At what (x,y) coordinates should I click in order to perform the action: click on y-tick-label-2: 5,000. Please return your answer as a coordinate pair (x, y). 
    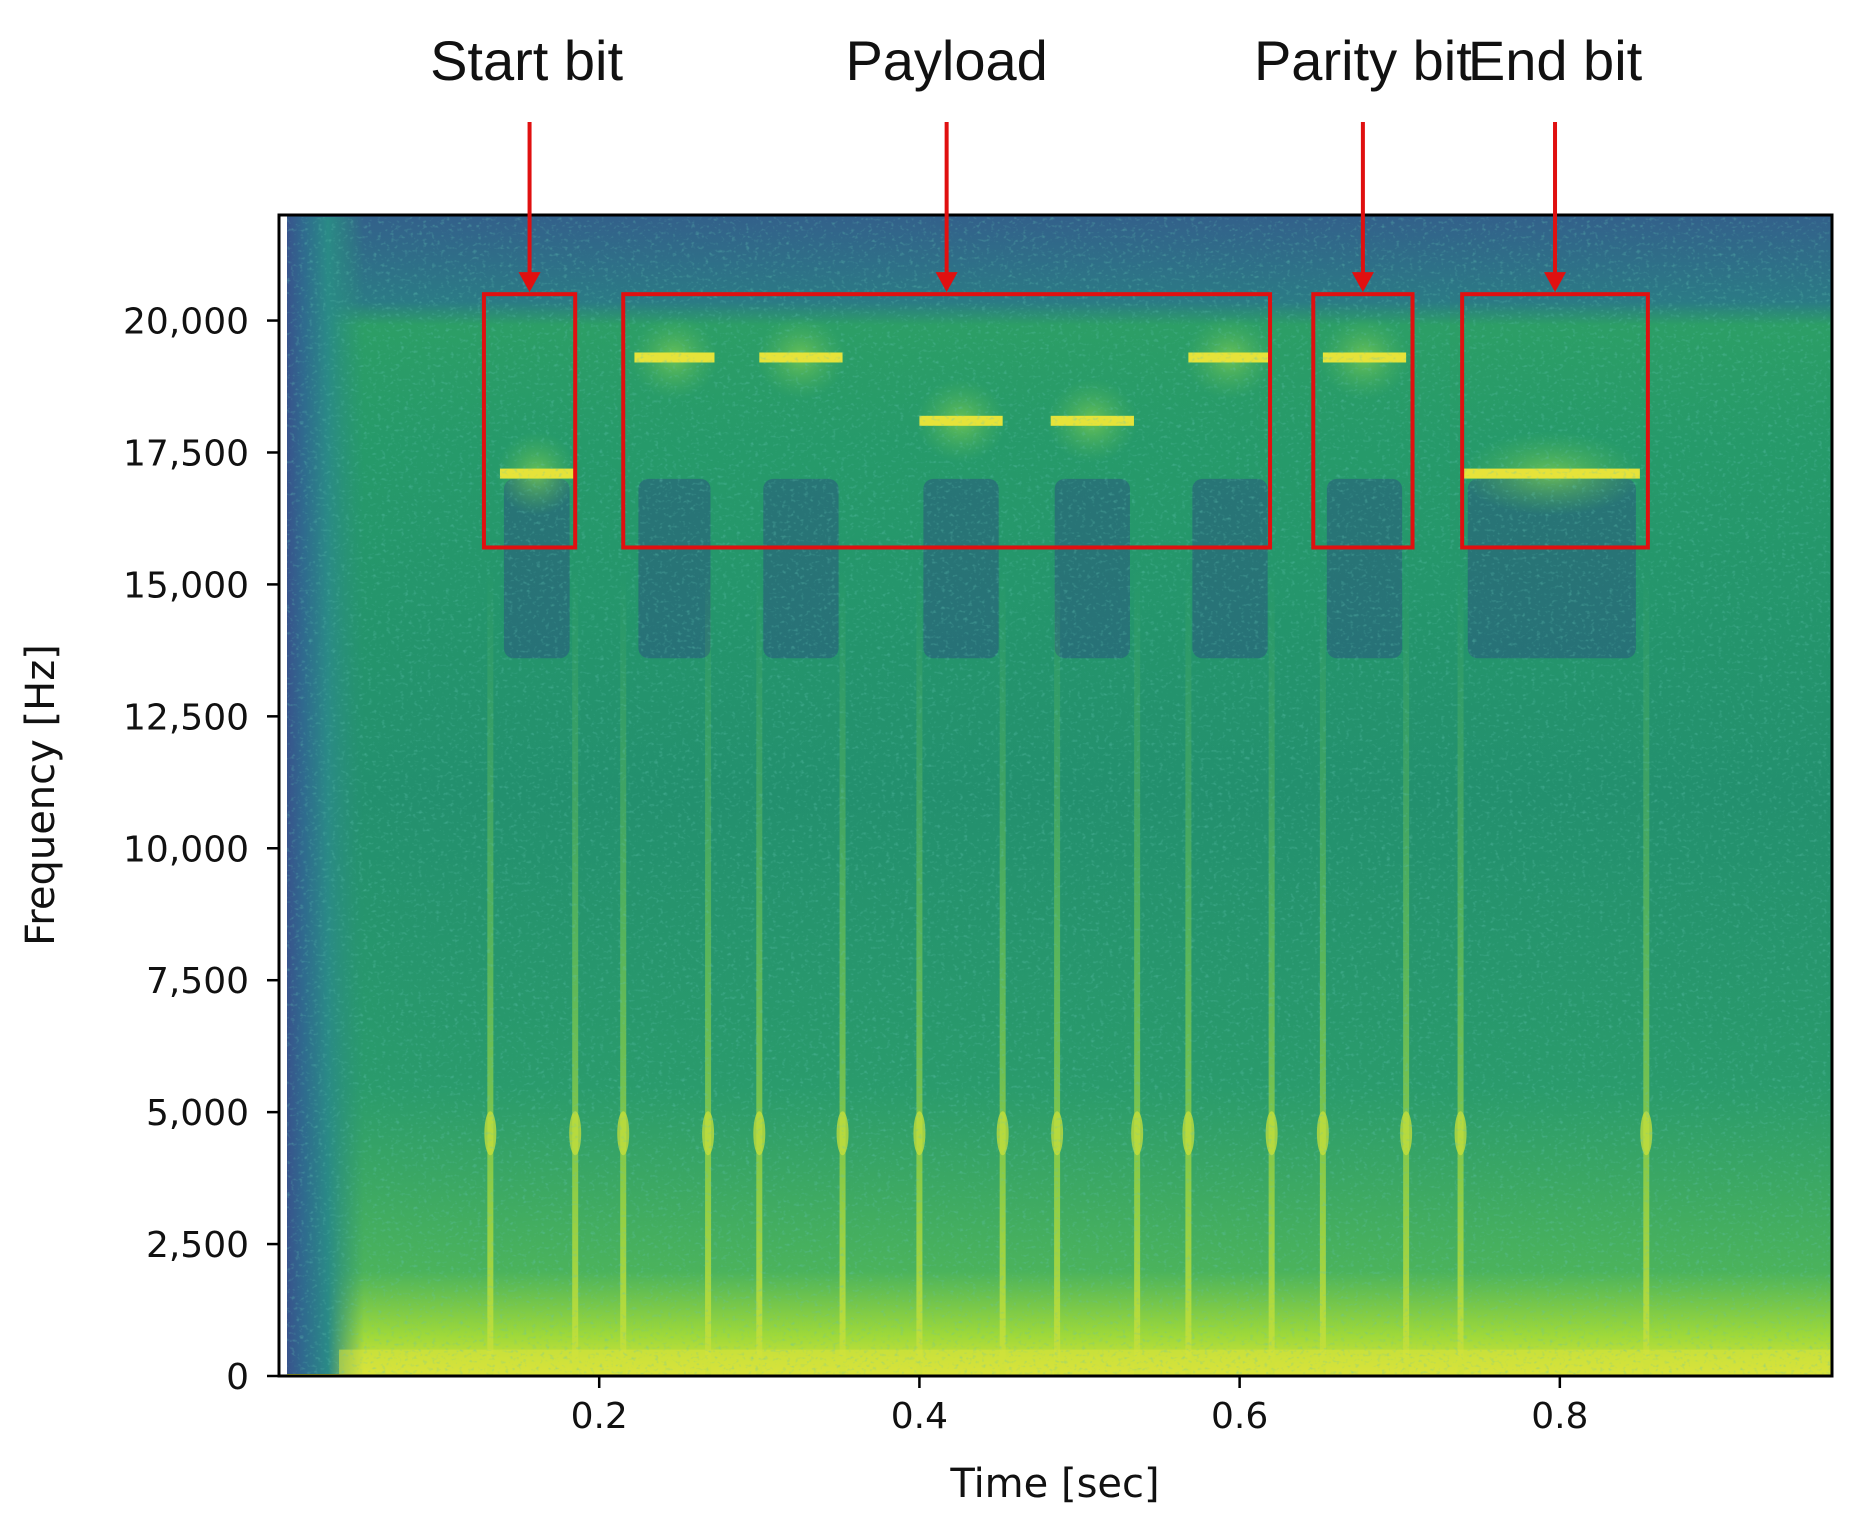
    Looking at the image, I should click on (197, 1113).